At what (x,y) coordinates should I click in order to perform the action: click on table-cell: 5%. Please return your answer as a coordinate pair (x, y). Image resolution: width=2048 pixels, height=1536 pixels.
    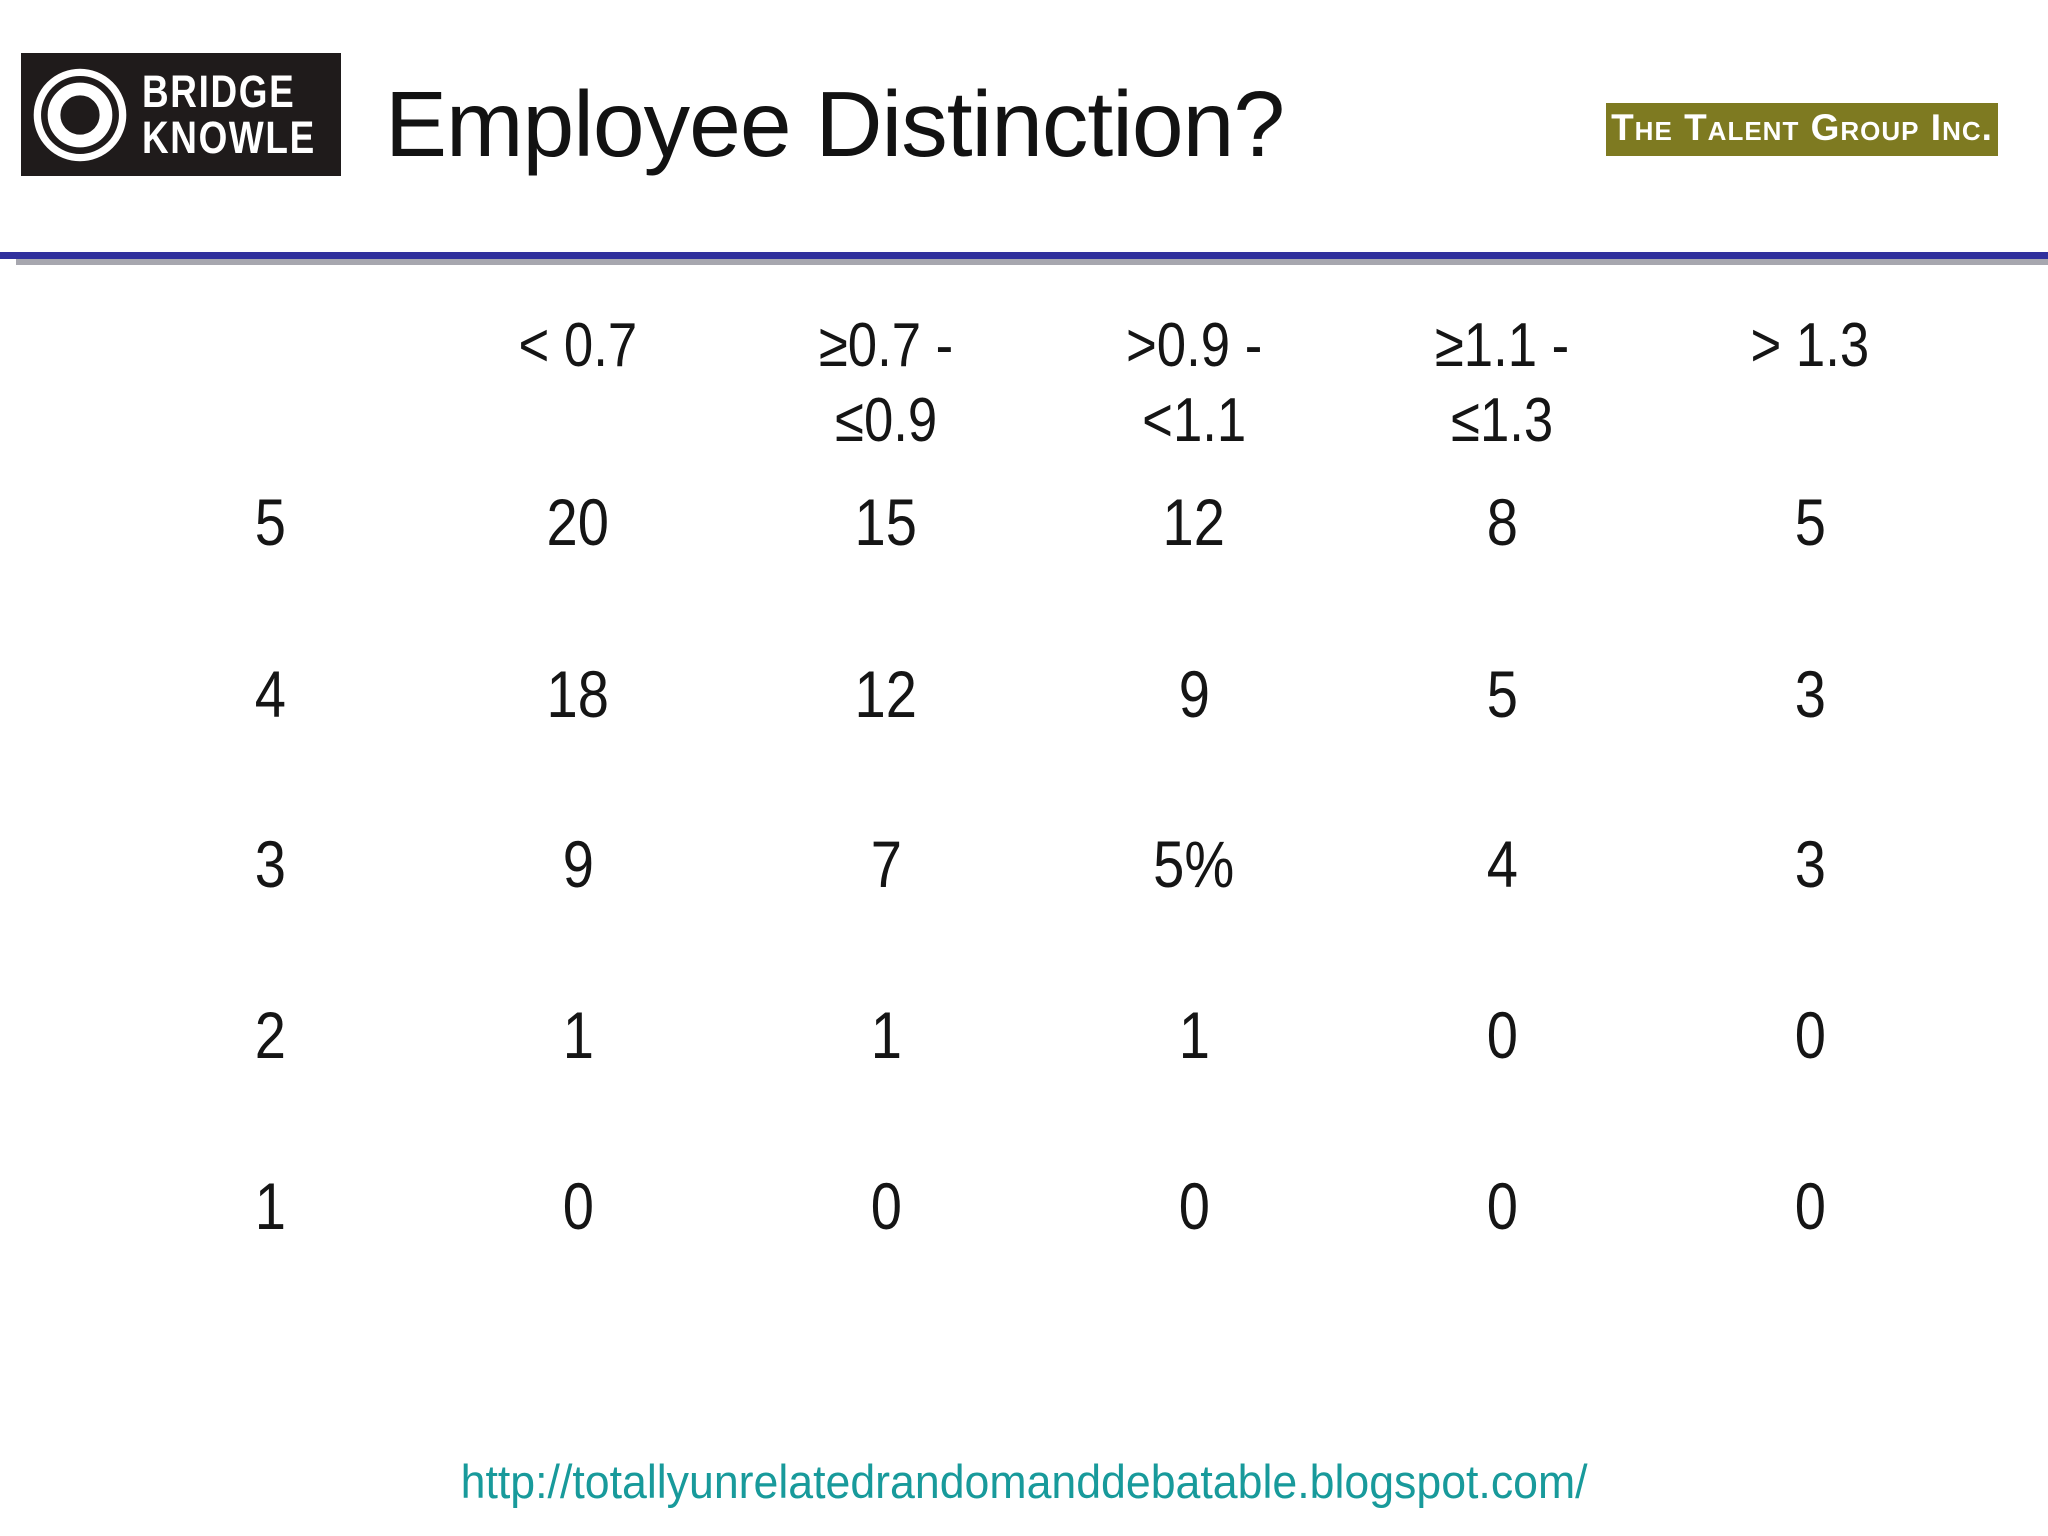
    Looking at the image, I should click on (1194, 864).